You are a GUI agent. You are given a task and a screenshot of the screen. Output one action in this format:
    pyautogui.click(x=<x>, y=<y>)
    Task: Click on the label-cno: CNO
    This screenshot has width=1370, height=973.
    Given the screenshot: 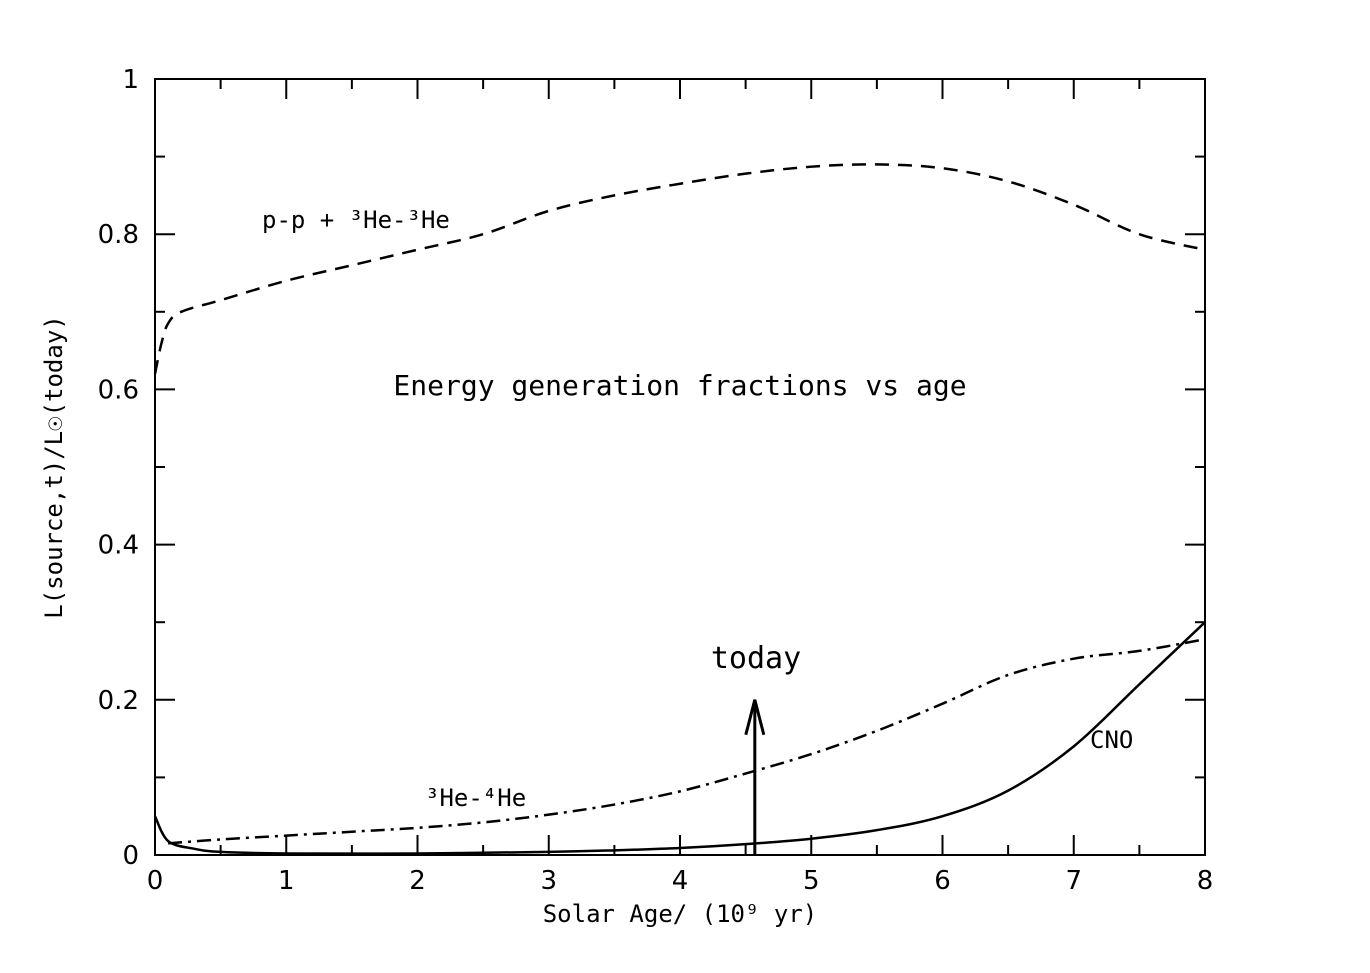 What is the action you would take?
    pyautogui.click(x=1111, y=740)
    